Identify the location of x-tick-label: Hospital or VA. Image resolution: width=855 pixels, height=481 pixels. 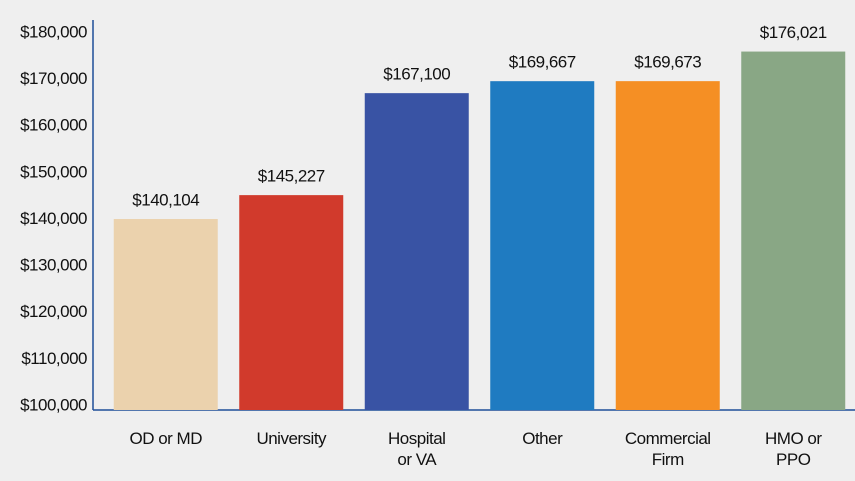
(417, 449).